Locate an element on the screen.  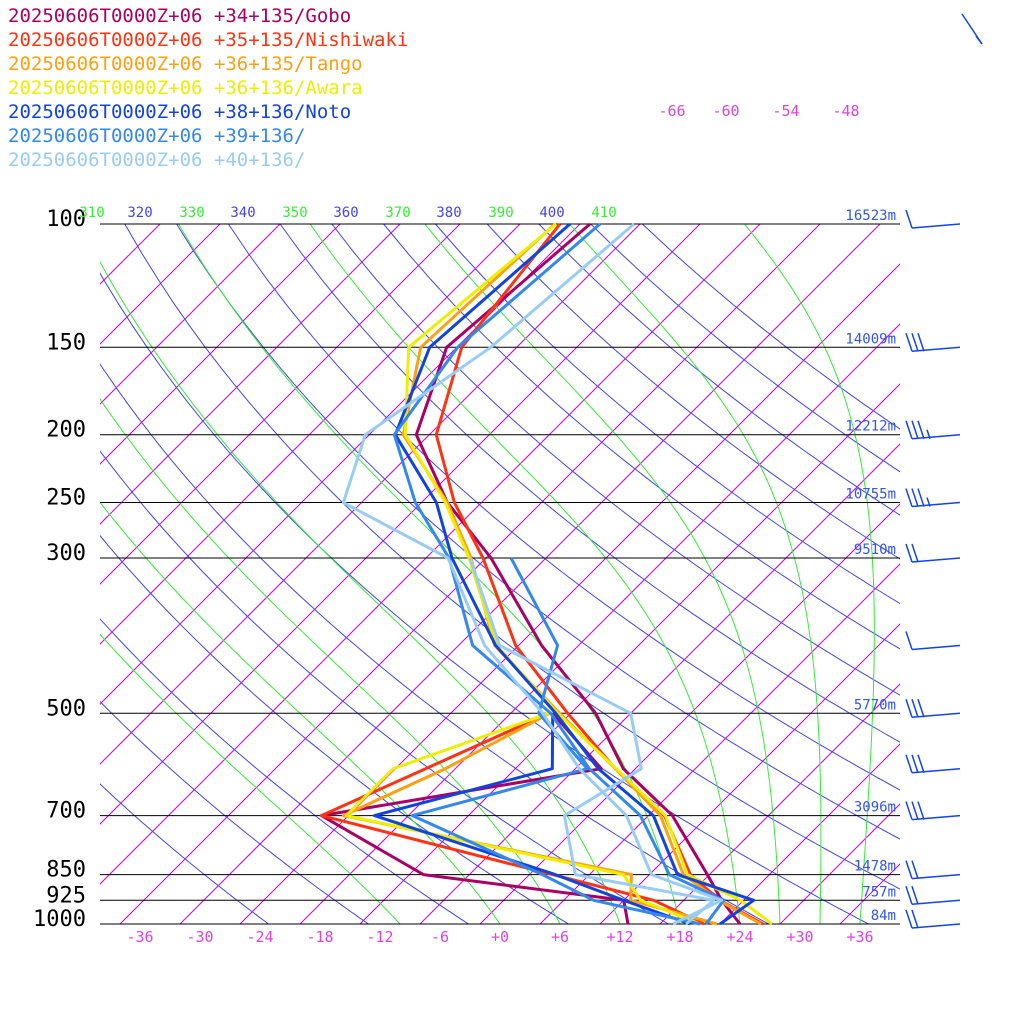
temperature-tick-label: -12 is located at coordinates (379, 937).